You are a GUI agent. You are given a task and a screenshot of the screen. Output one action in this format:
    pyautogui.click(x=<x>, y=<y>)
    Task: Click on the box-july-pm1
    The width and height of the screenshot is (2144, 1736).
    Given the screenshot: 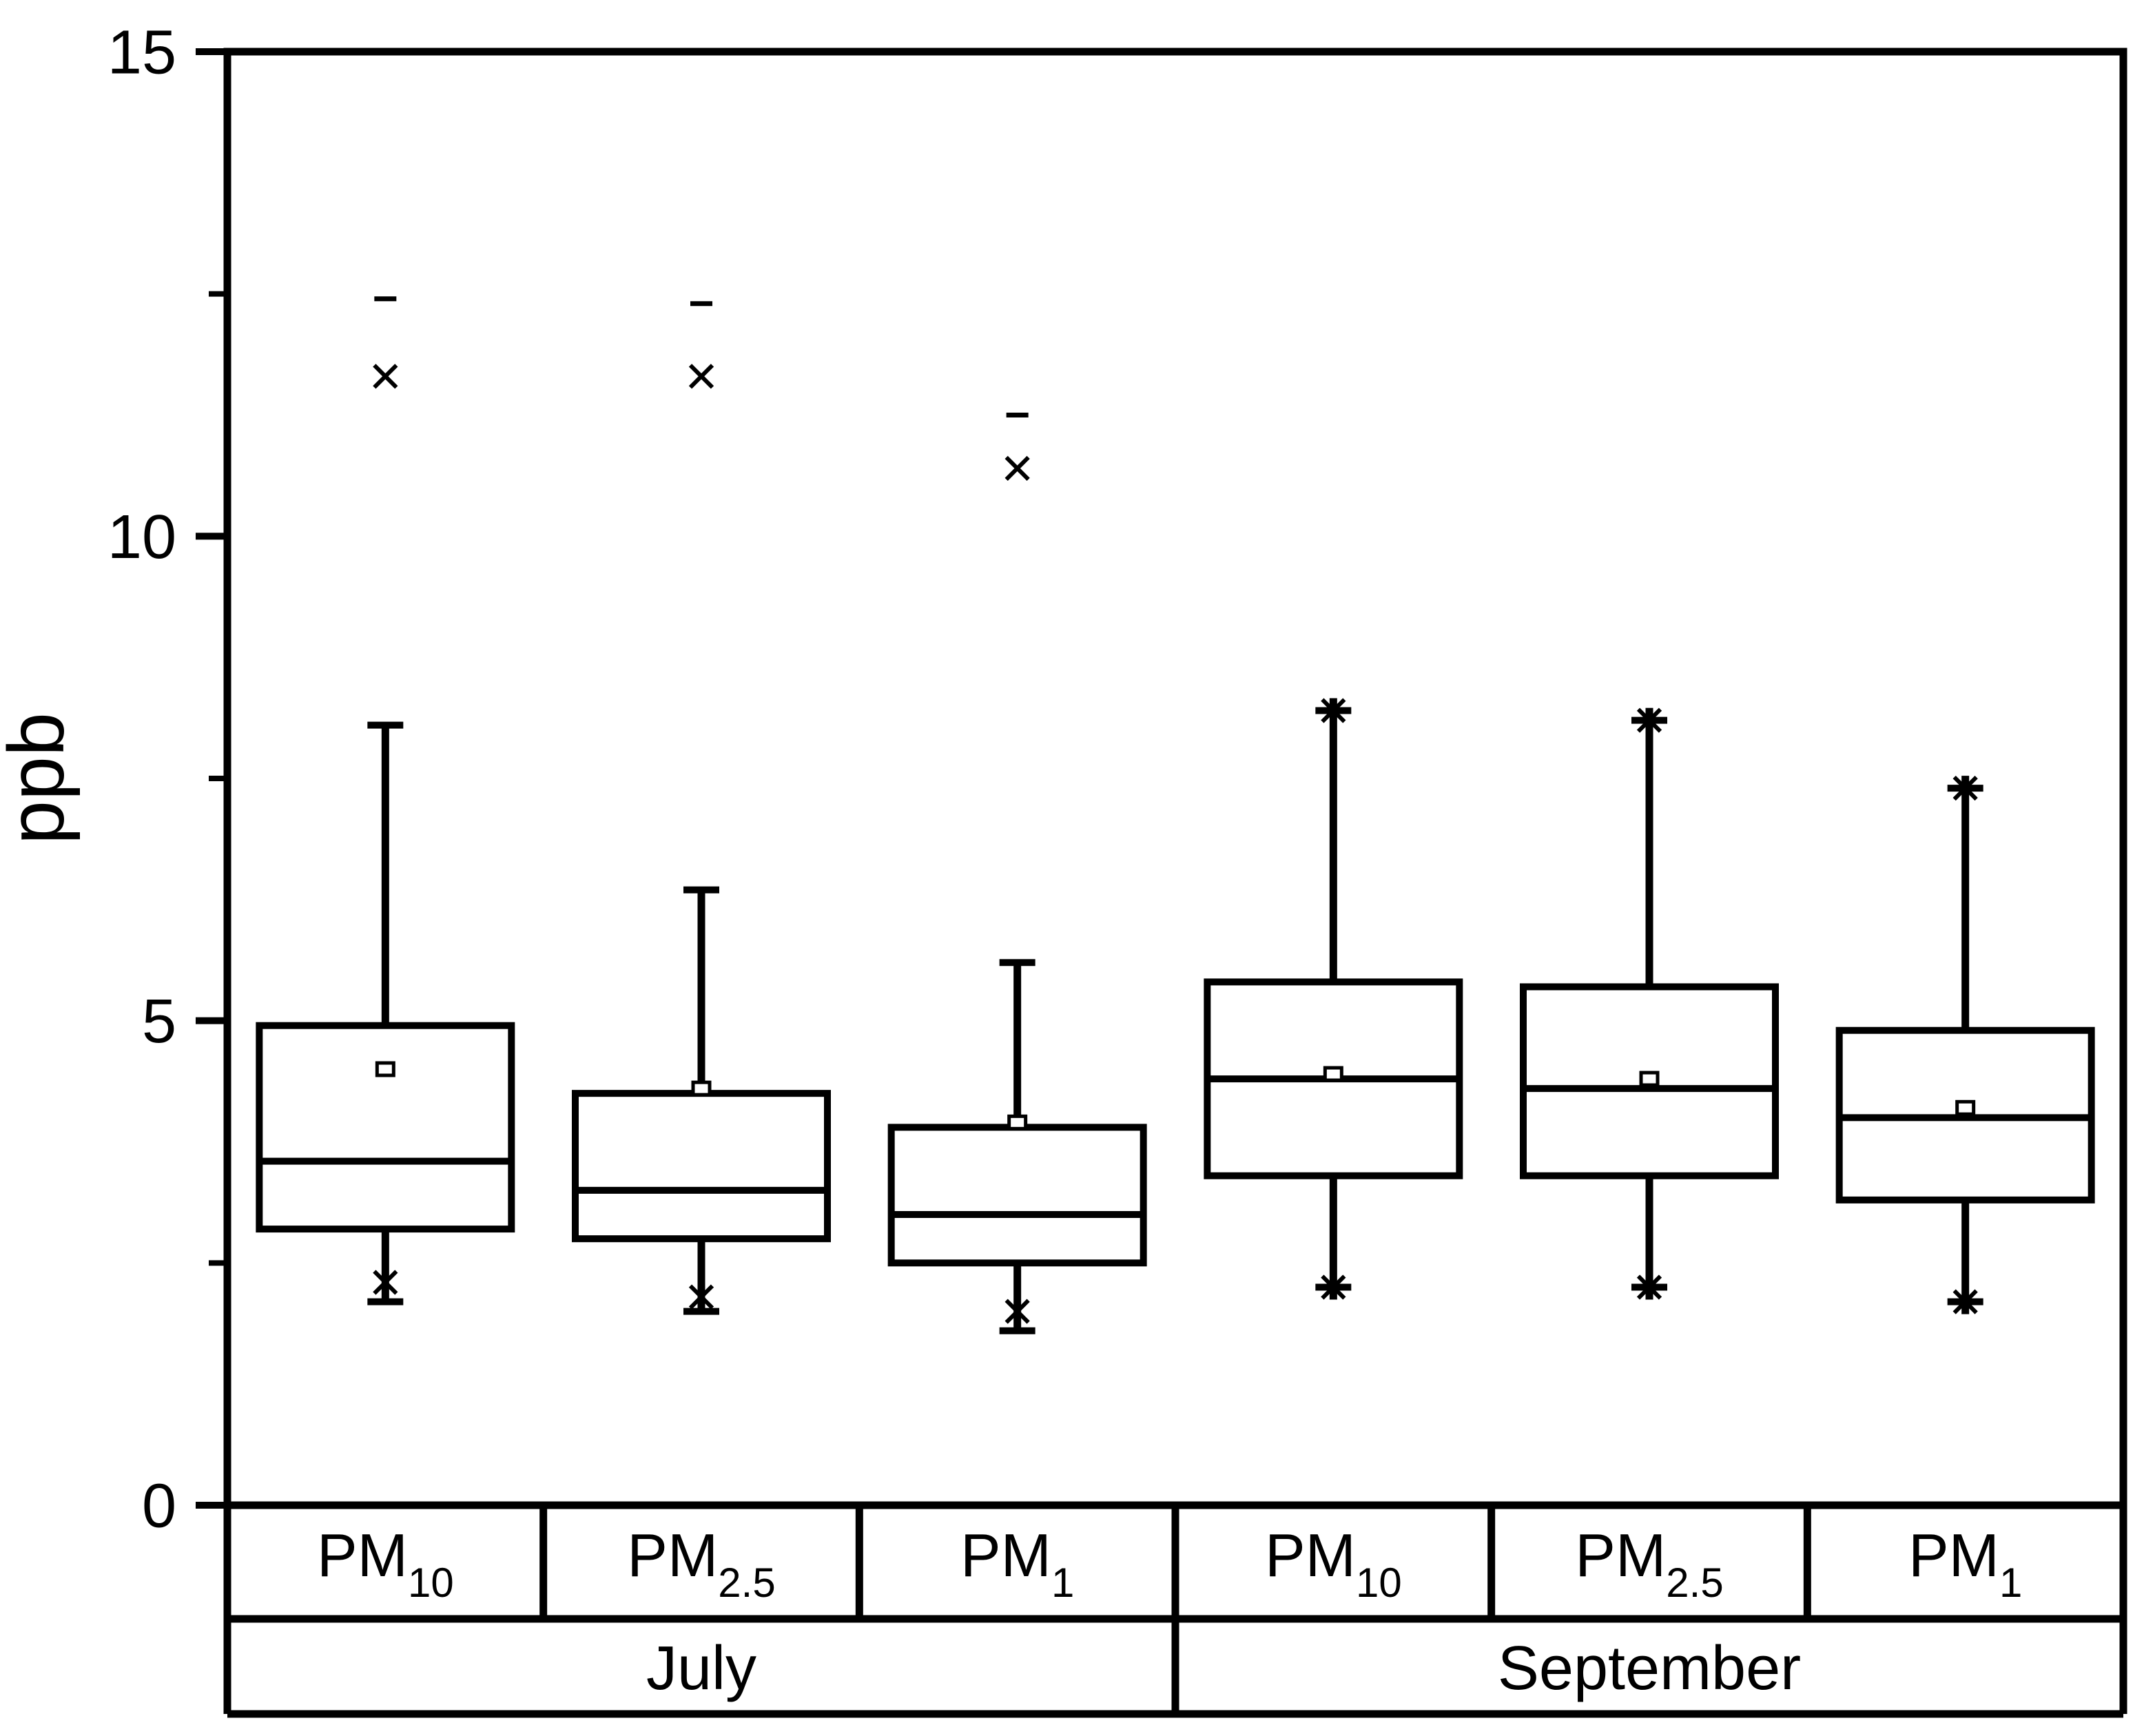 What is the action you would take?
    pyautogui.click(x=1017, y=873)
    